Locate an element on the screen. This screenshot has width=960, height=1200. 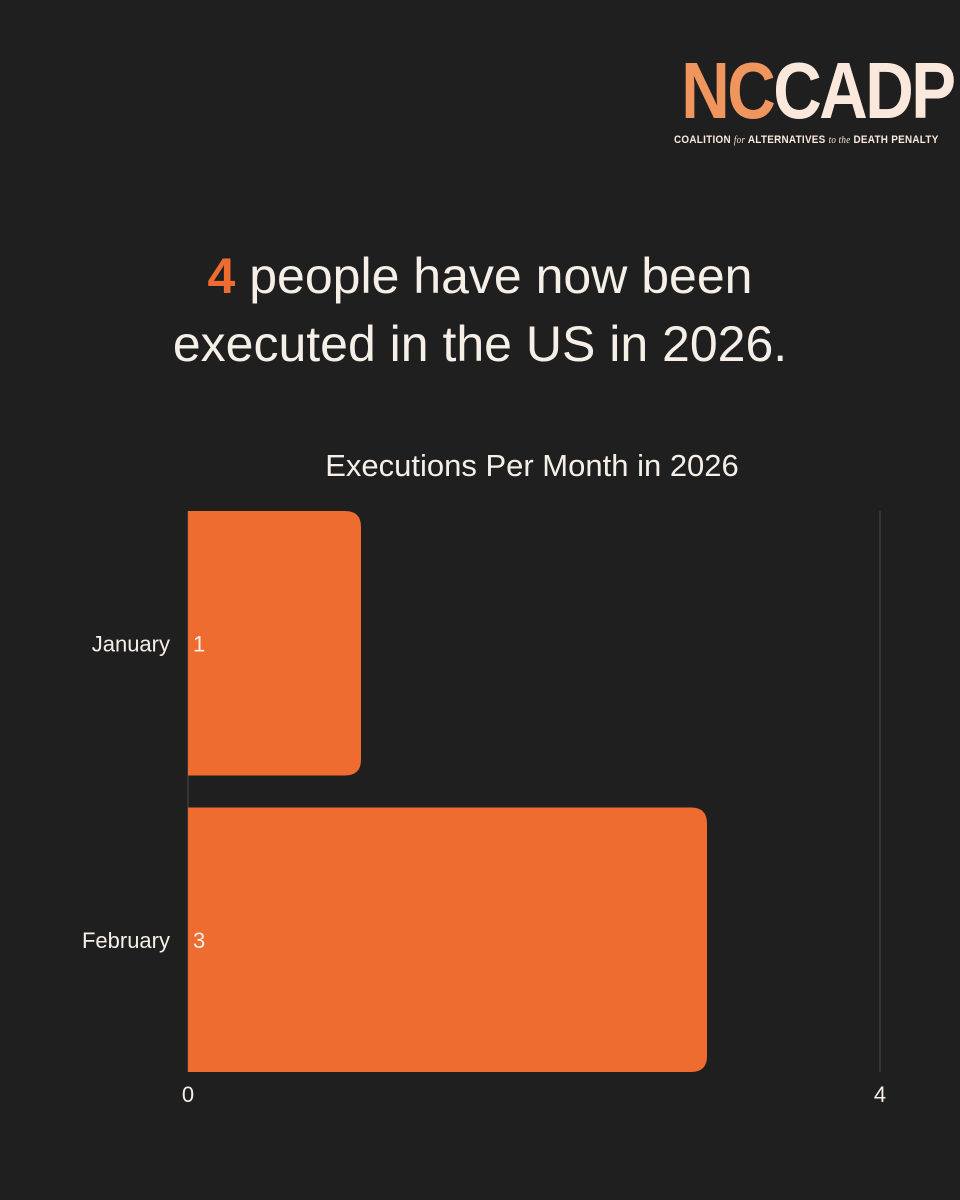
headline-number: 4 is located at coordinates (221, 276).